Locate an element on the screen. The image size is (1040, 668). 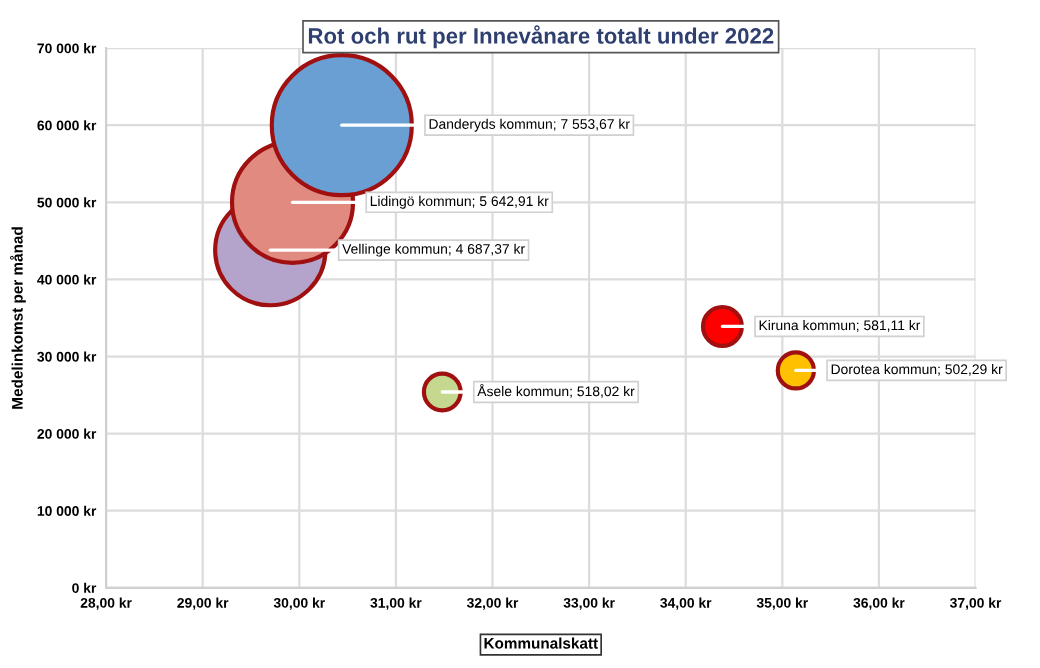
chart-title: Rot och rut per Innevånare totalt under 2022 is located at coordinates (541, 37).